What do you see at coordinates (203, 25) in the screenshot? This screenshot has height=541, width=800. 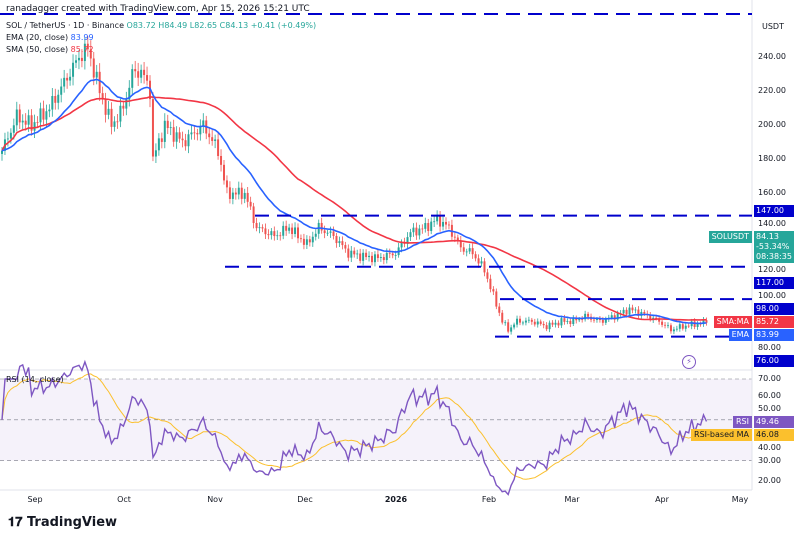 I see `ohlc-low: L82.65` at bounding box center [203, 25].